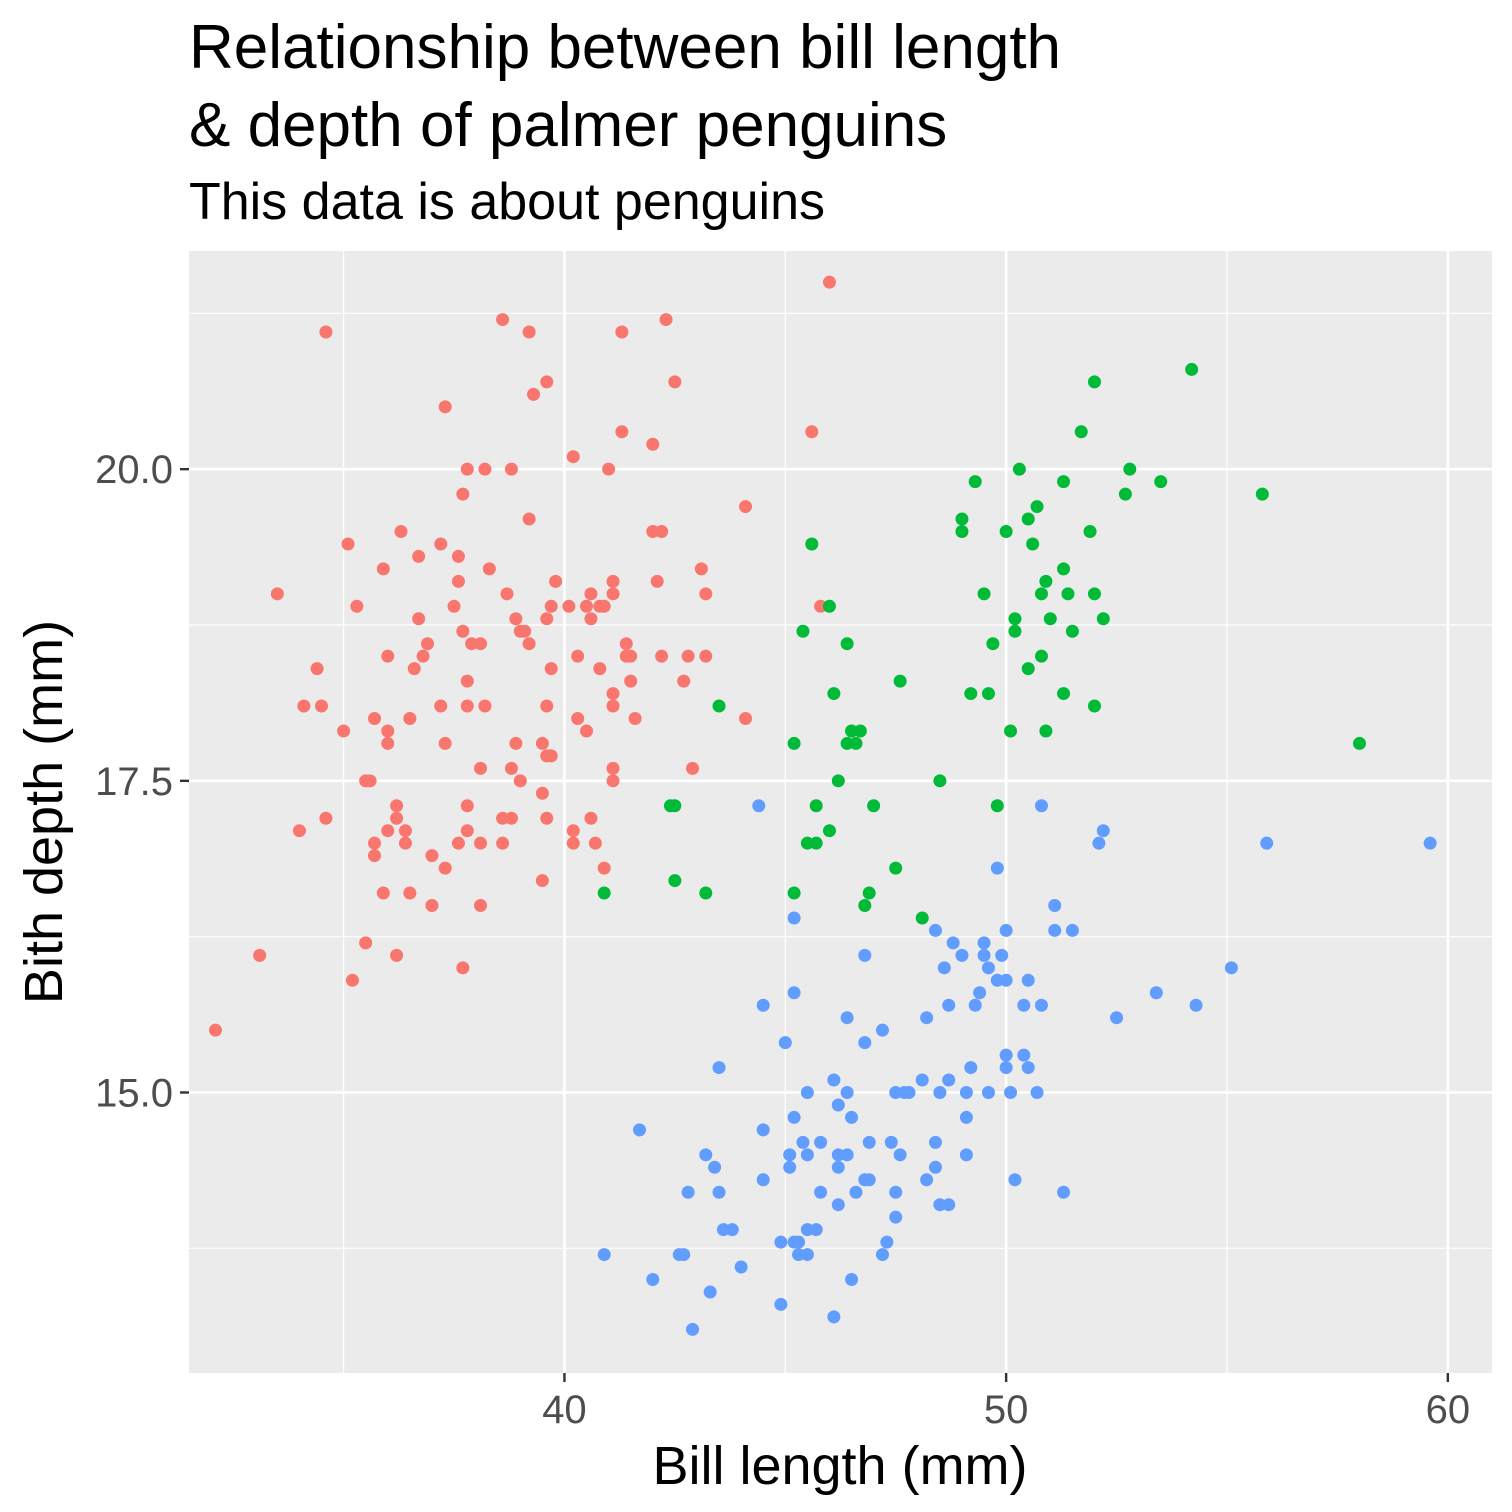  Describe the element at coordinates (568, 125) in the screenshot. I see `chart-title-line-2: & depth of palmer penguins` at that location.